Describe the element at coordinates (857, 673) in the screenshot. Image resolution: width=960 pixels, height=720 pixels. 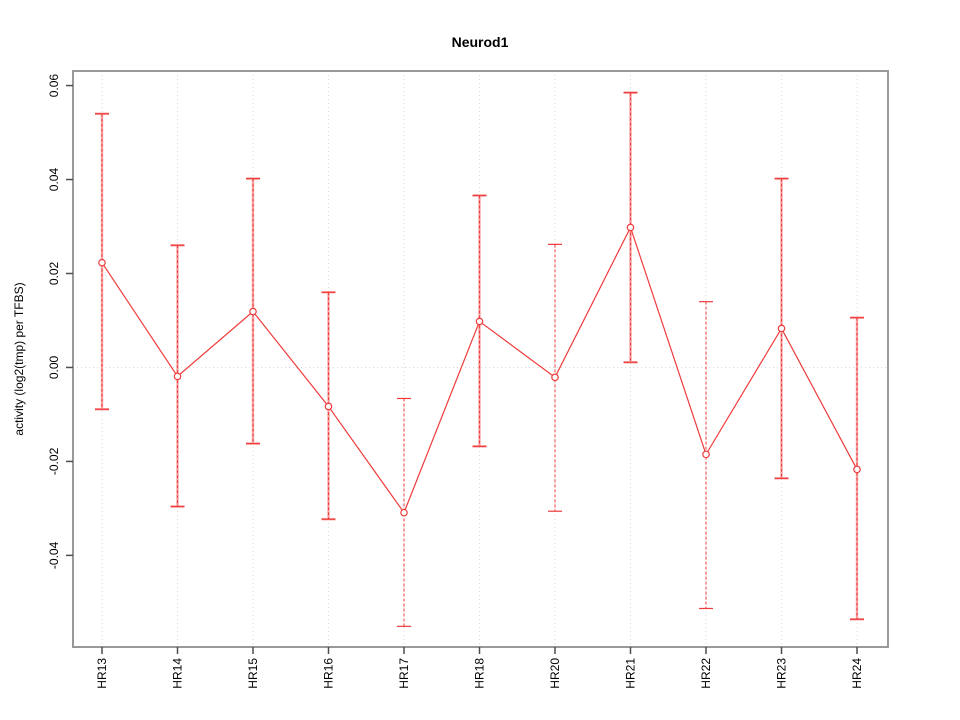
I see `x-tick-label: HR24` at that location.